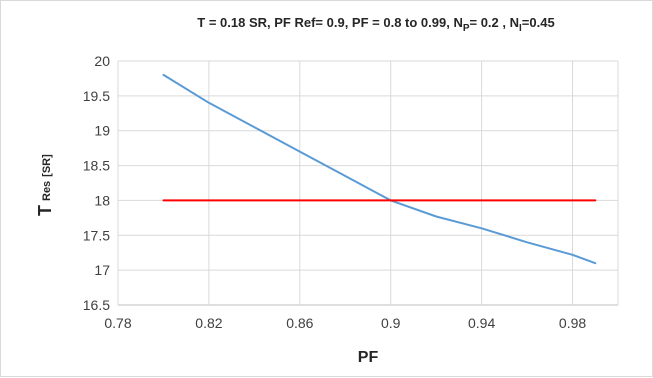  What do you see at coordinates (96, 96) in the screenshot?
I see `y-tick-label: 19.5` at bounding box center [96, 96].